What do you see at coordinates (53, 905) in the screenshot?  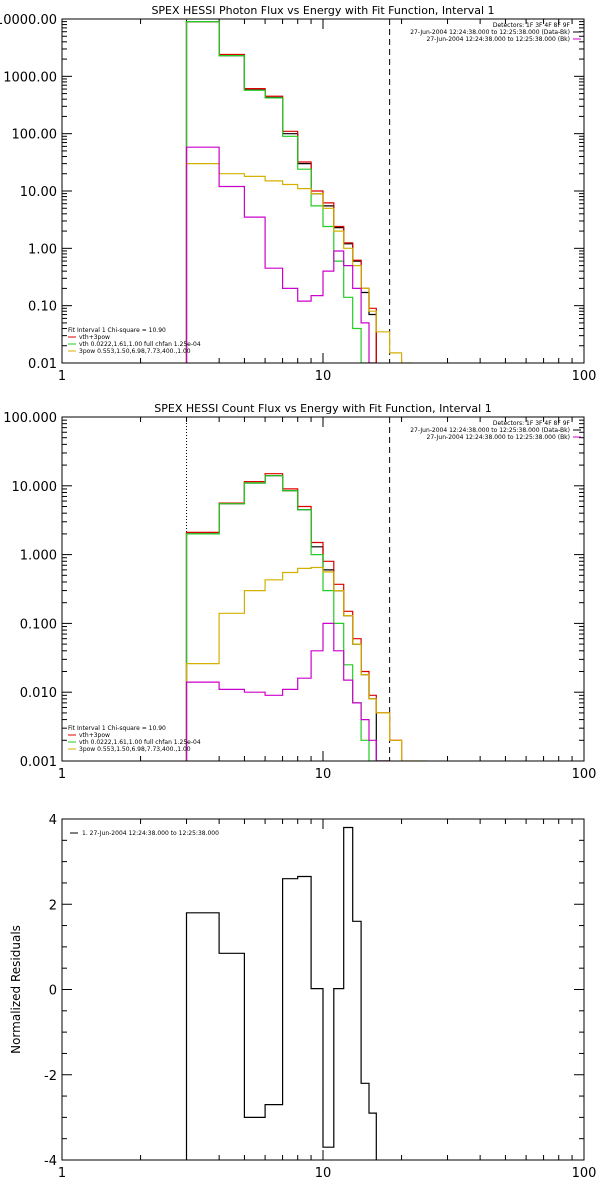 I see `y-tick-label: 2` at bounding box center [53, 905].